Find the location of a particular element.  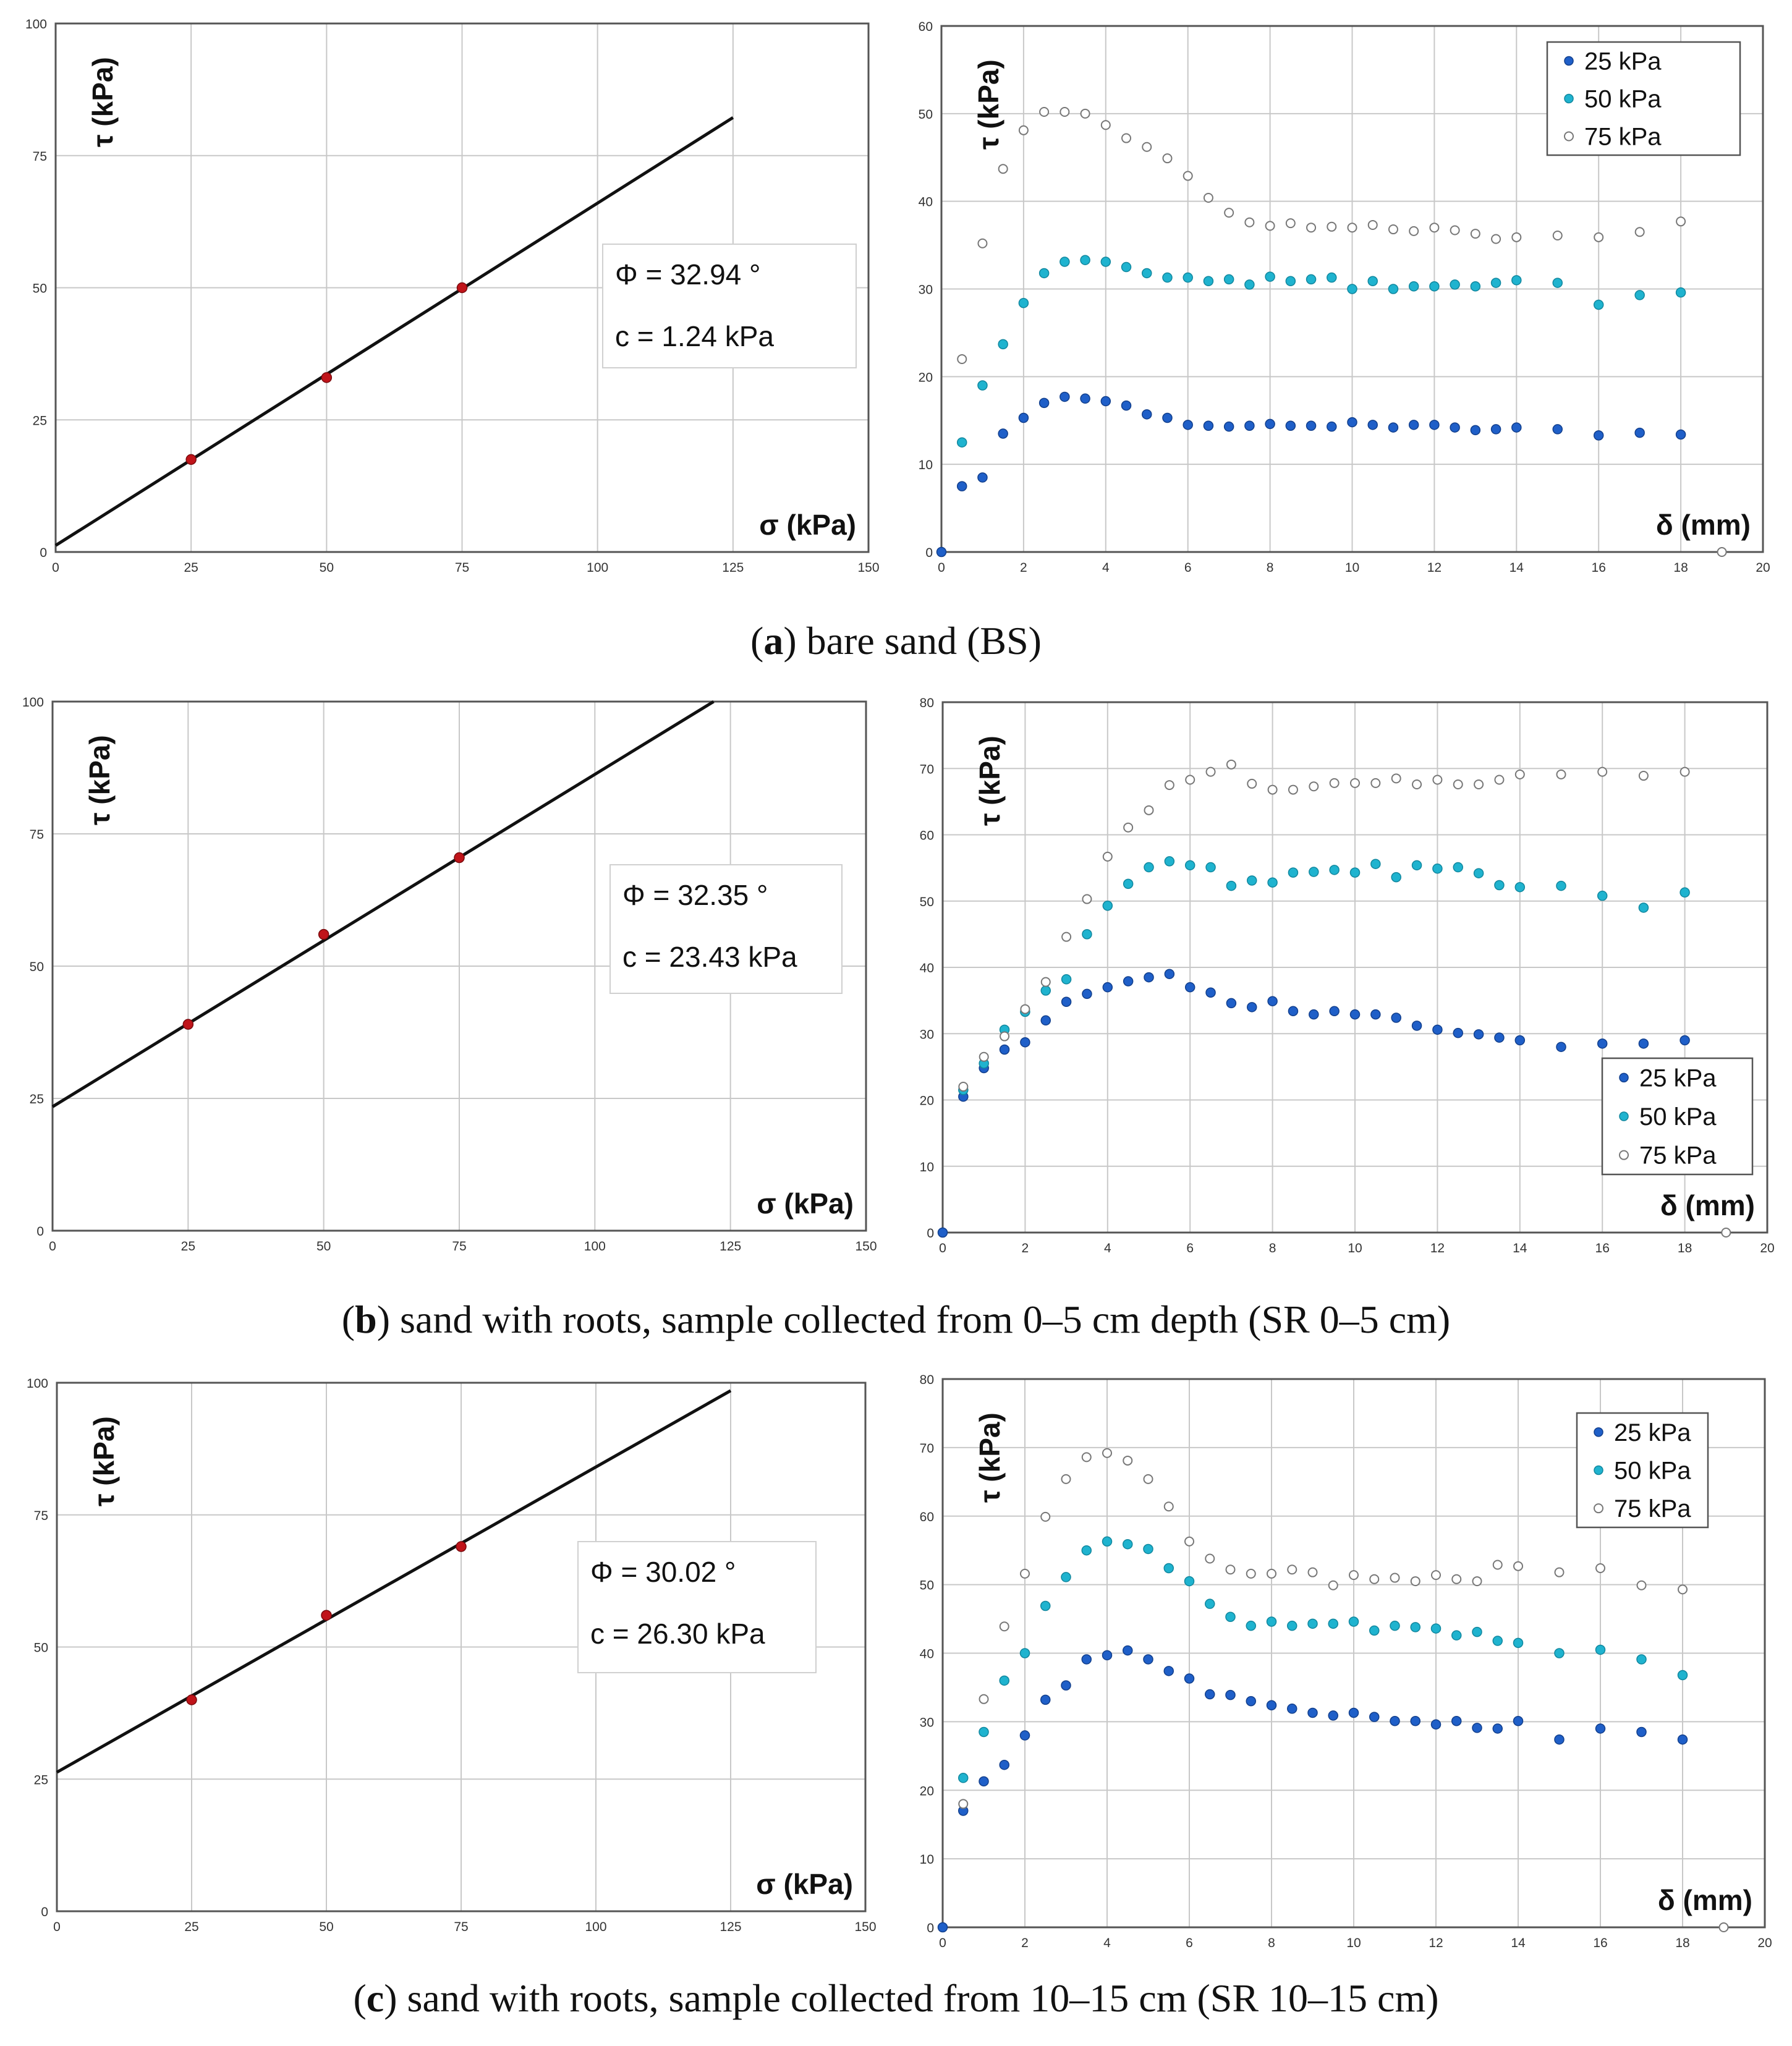

x-tick-label: 4 is located at coordinates (1107, 1943).